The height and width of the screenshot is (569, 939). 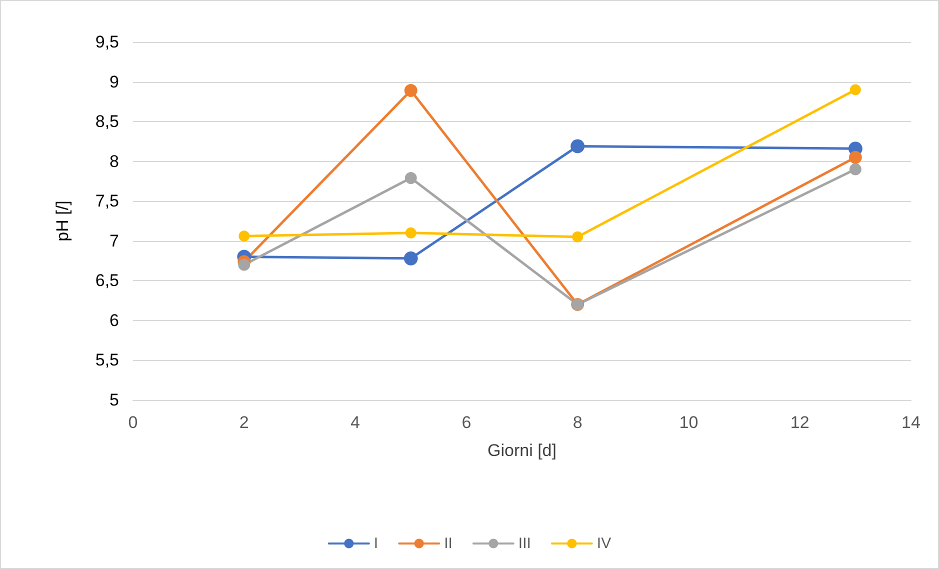 I want to click on y-tick-label: 7, so click(x=114, y=240).